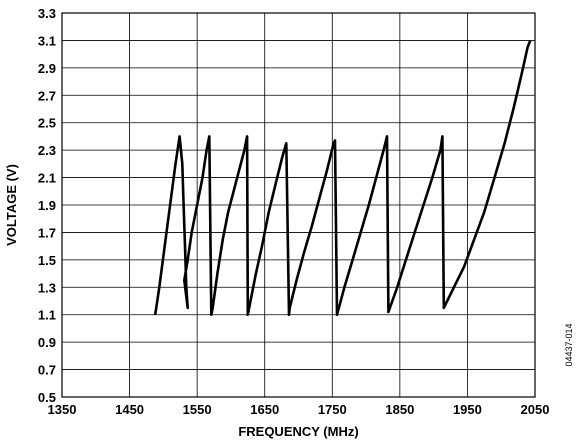  What do you see at coordinates (47, 315) in the screenshot?
I see `y-tick-label: 1.1` at bounding box center [47, 315].